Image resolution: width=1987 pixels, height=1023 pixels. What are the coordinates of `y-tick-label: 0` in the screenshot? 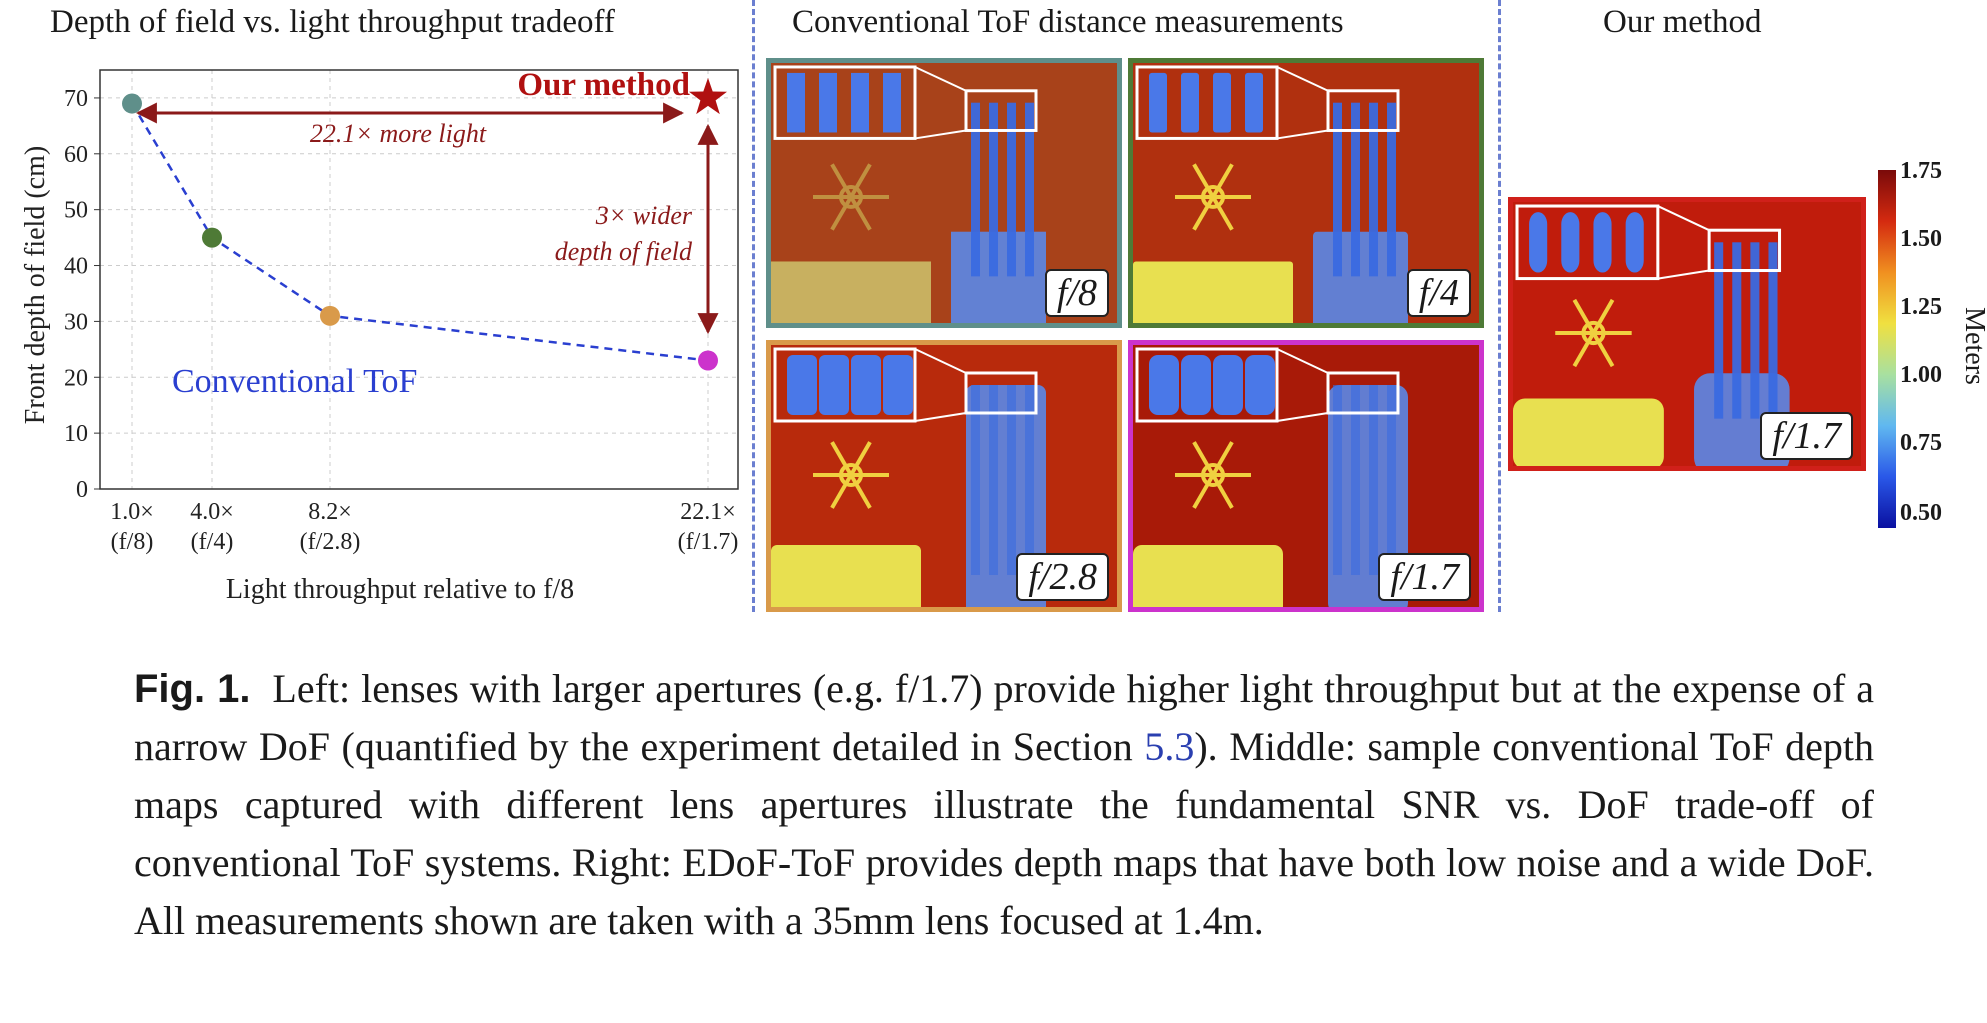 It's located at (82, 490).